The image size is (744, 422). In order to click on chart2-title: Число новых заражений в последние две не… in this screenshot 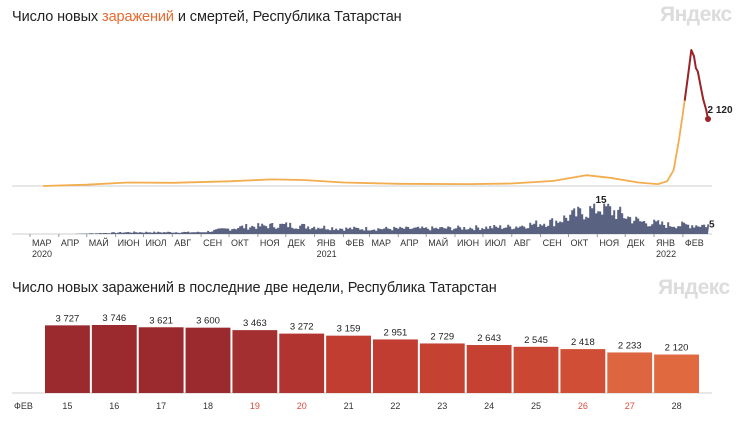, I will do `click(254, 288)`.